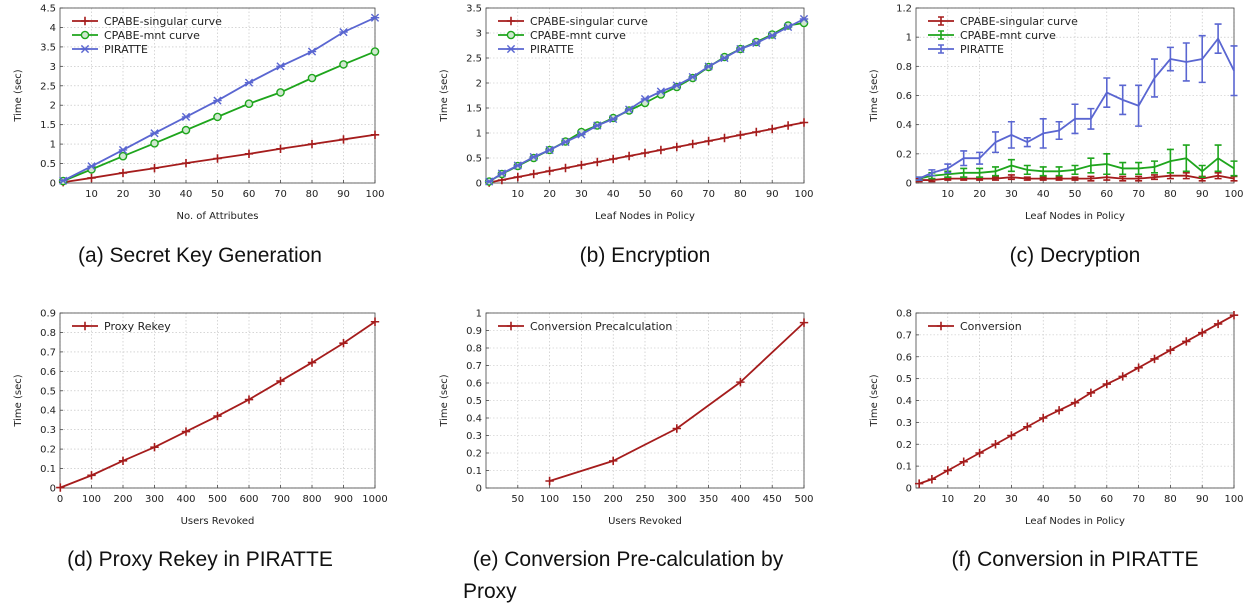  Describe the element at coordinates (645, 521) in the screenshot. I see `x-axis-label: Users Revoked` at that location.